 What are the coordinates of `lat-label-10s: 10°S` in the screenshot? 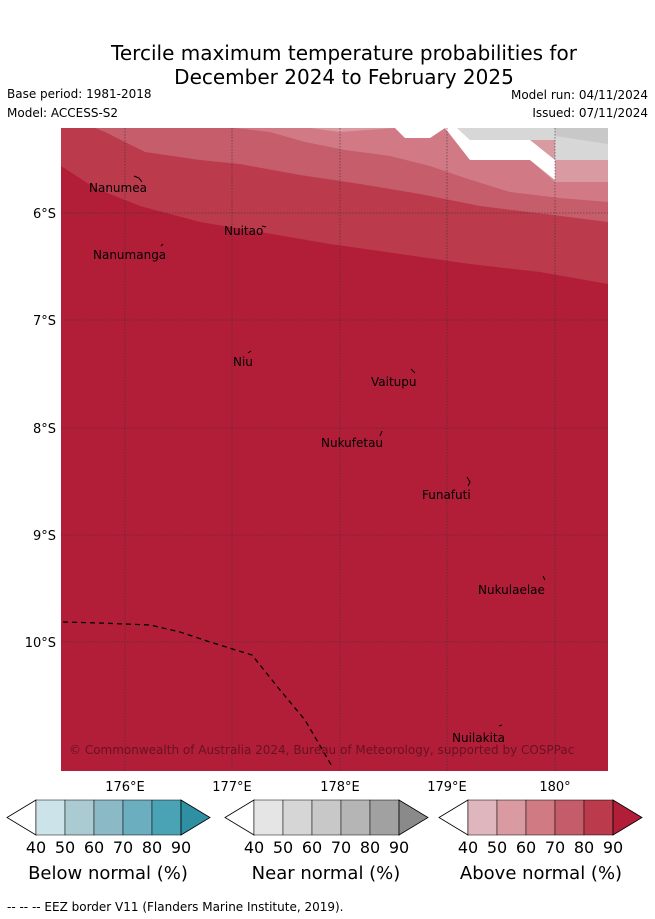 It's located at (40, 643).